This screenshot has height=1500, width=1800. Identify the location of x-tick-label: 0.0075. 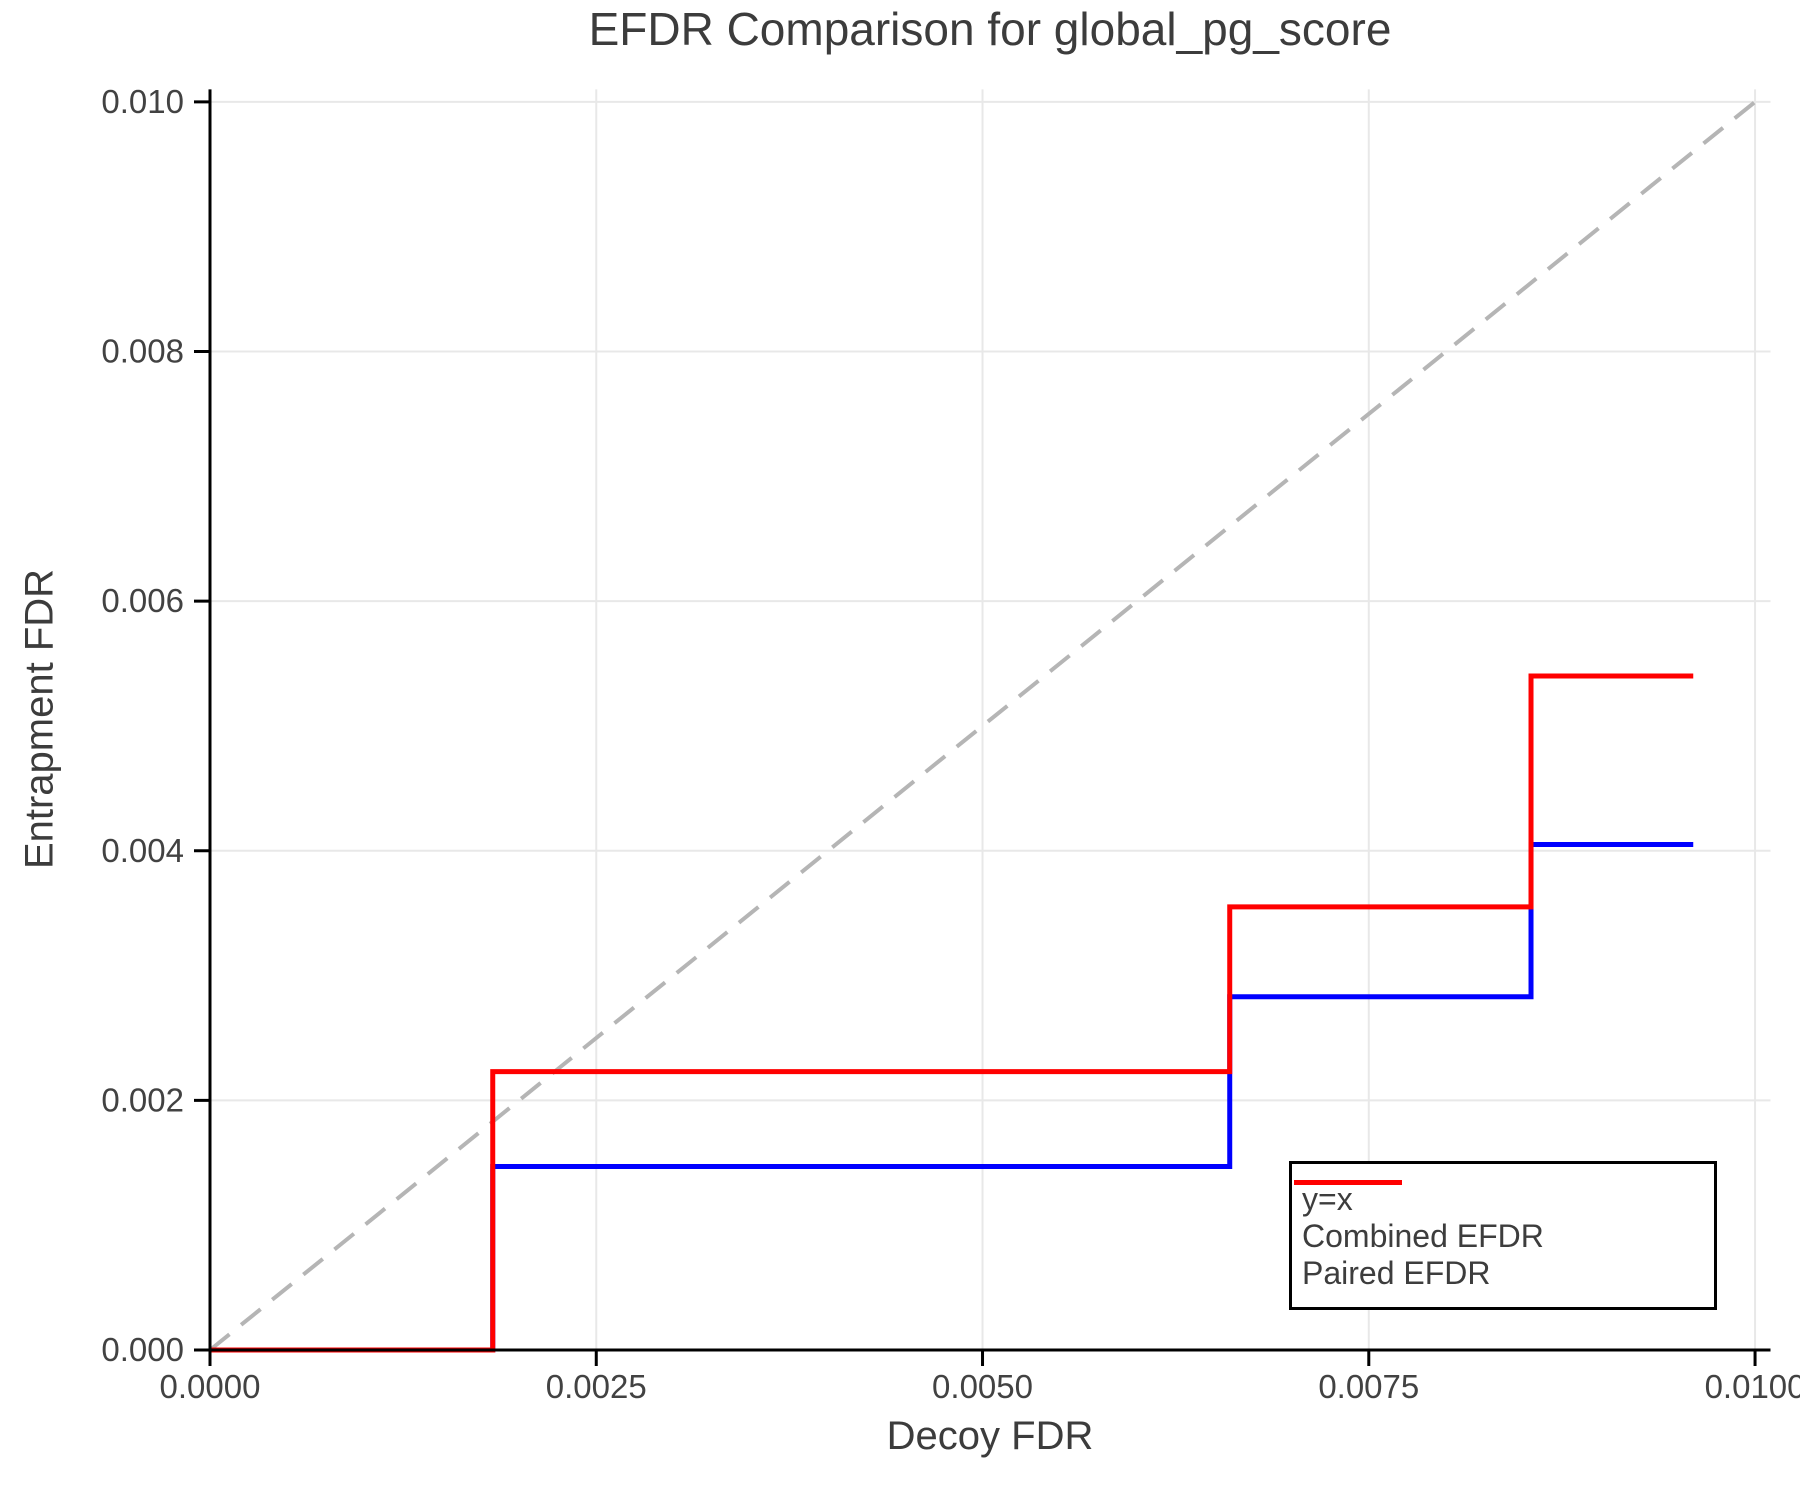
(1368, 1386).